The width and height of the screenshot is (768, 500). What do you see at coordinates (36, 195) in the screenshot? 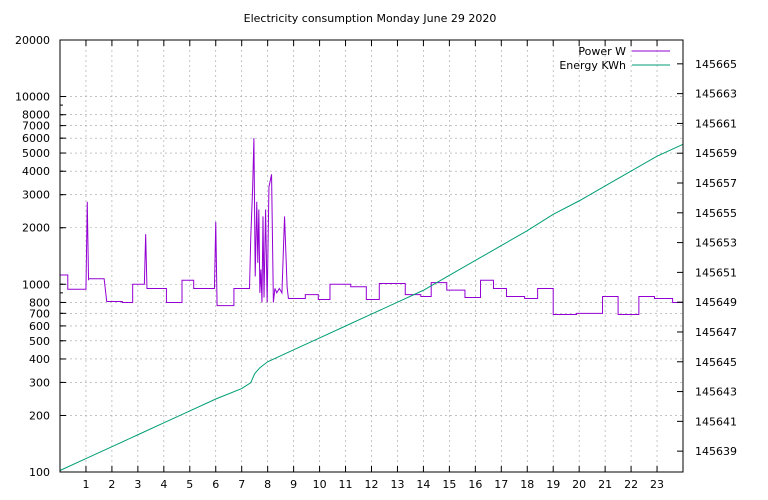
I see `y-tick-label: 3000` at bounding box center [36, 195].